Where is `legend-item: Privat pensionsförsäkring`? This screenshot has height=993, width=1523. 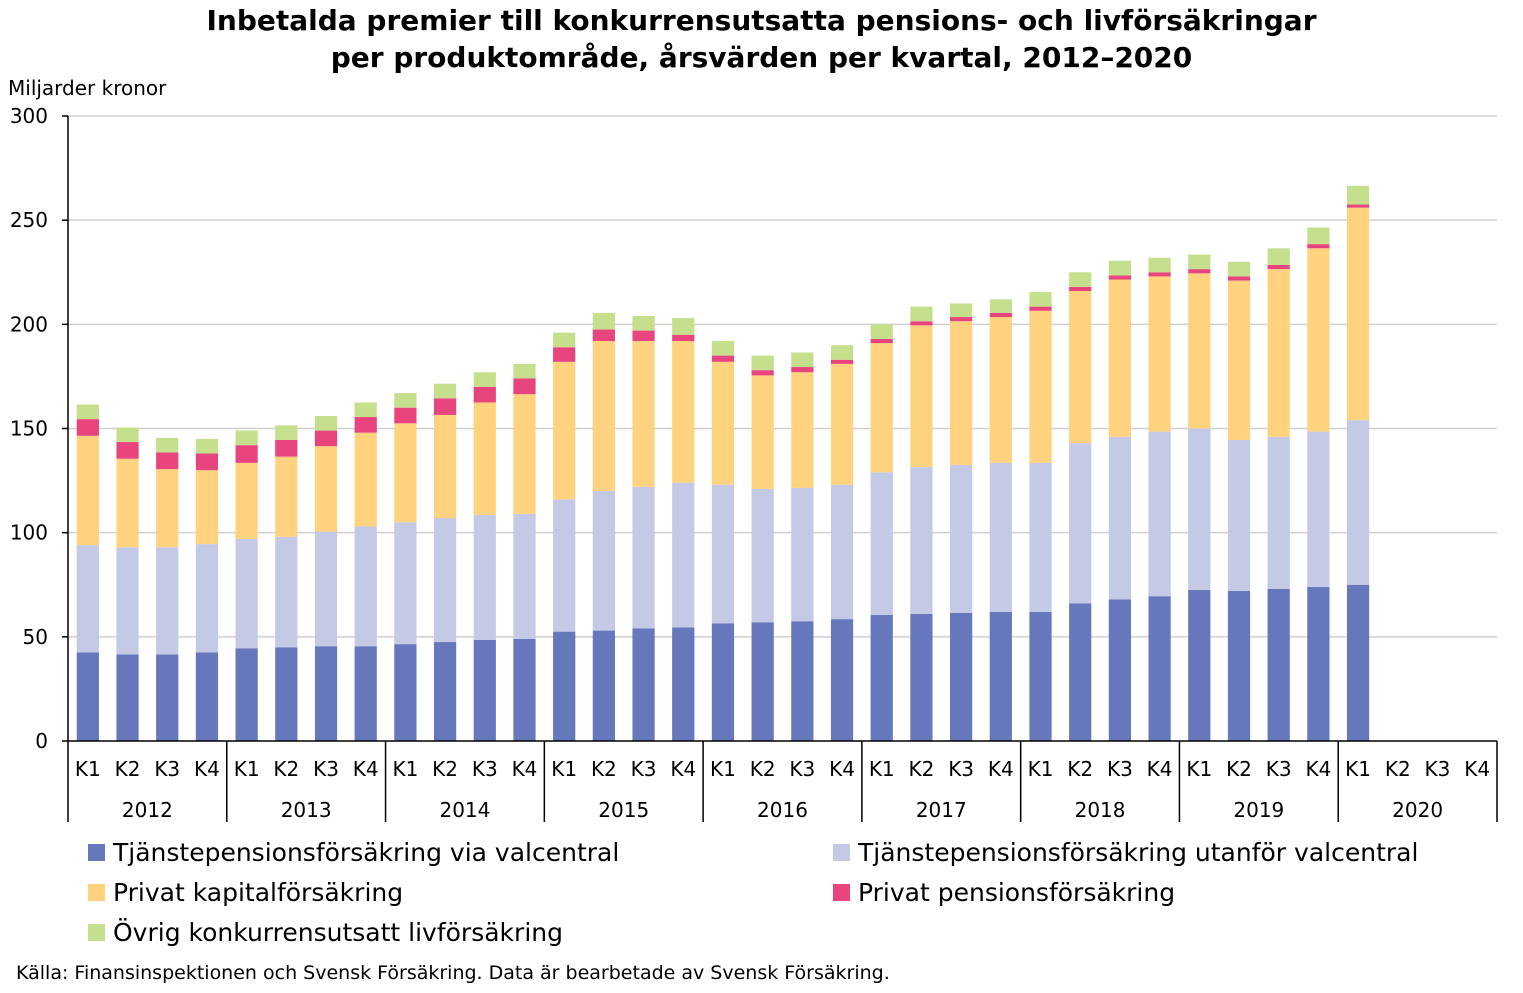
legend-item: Privat pensionsförsäkring is located at coordinates (1004, 892).